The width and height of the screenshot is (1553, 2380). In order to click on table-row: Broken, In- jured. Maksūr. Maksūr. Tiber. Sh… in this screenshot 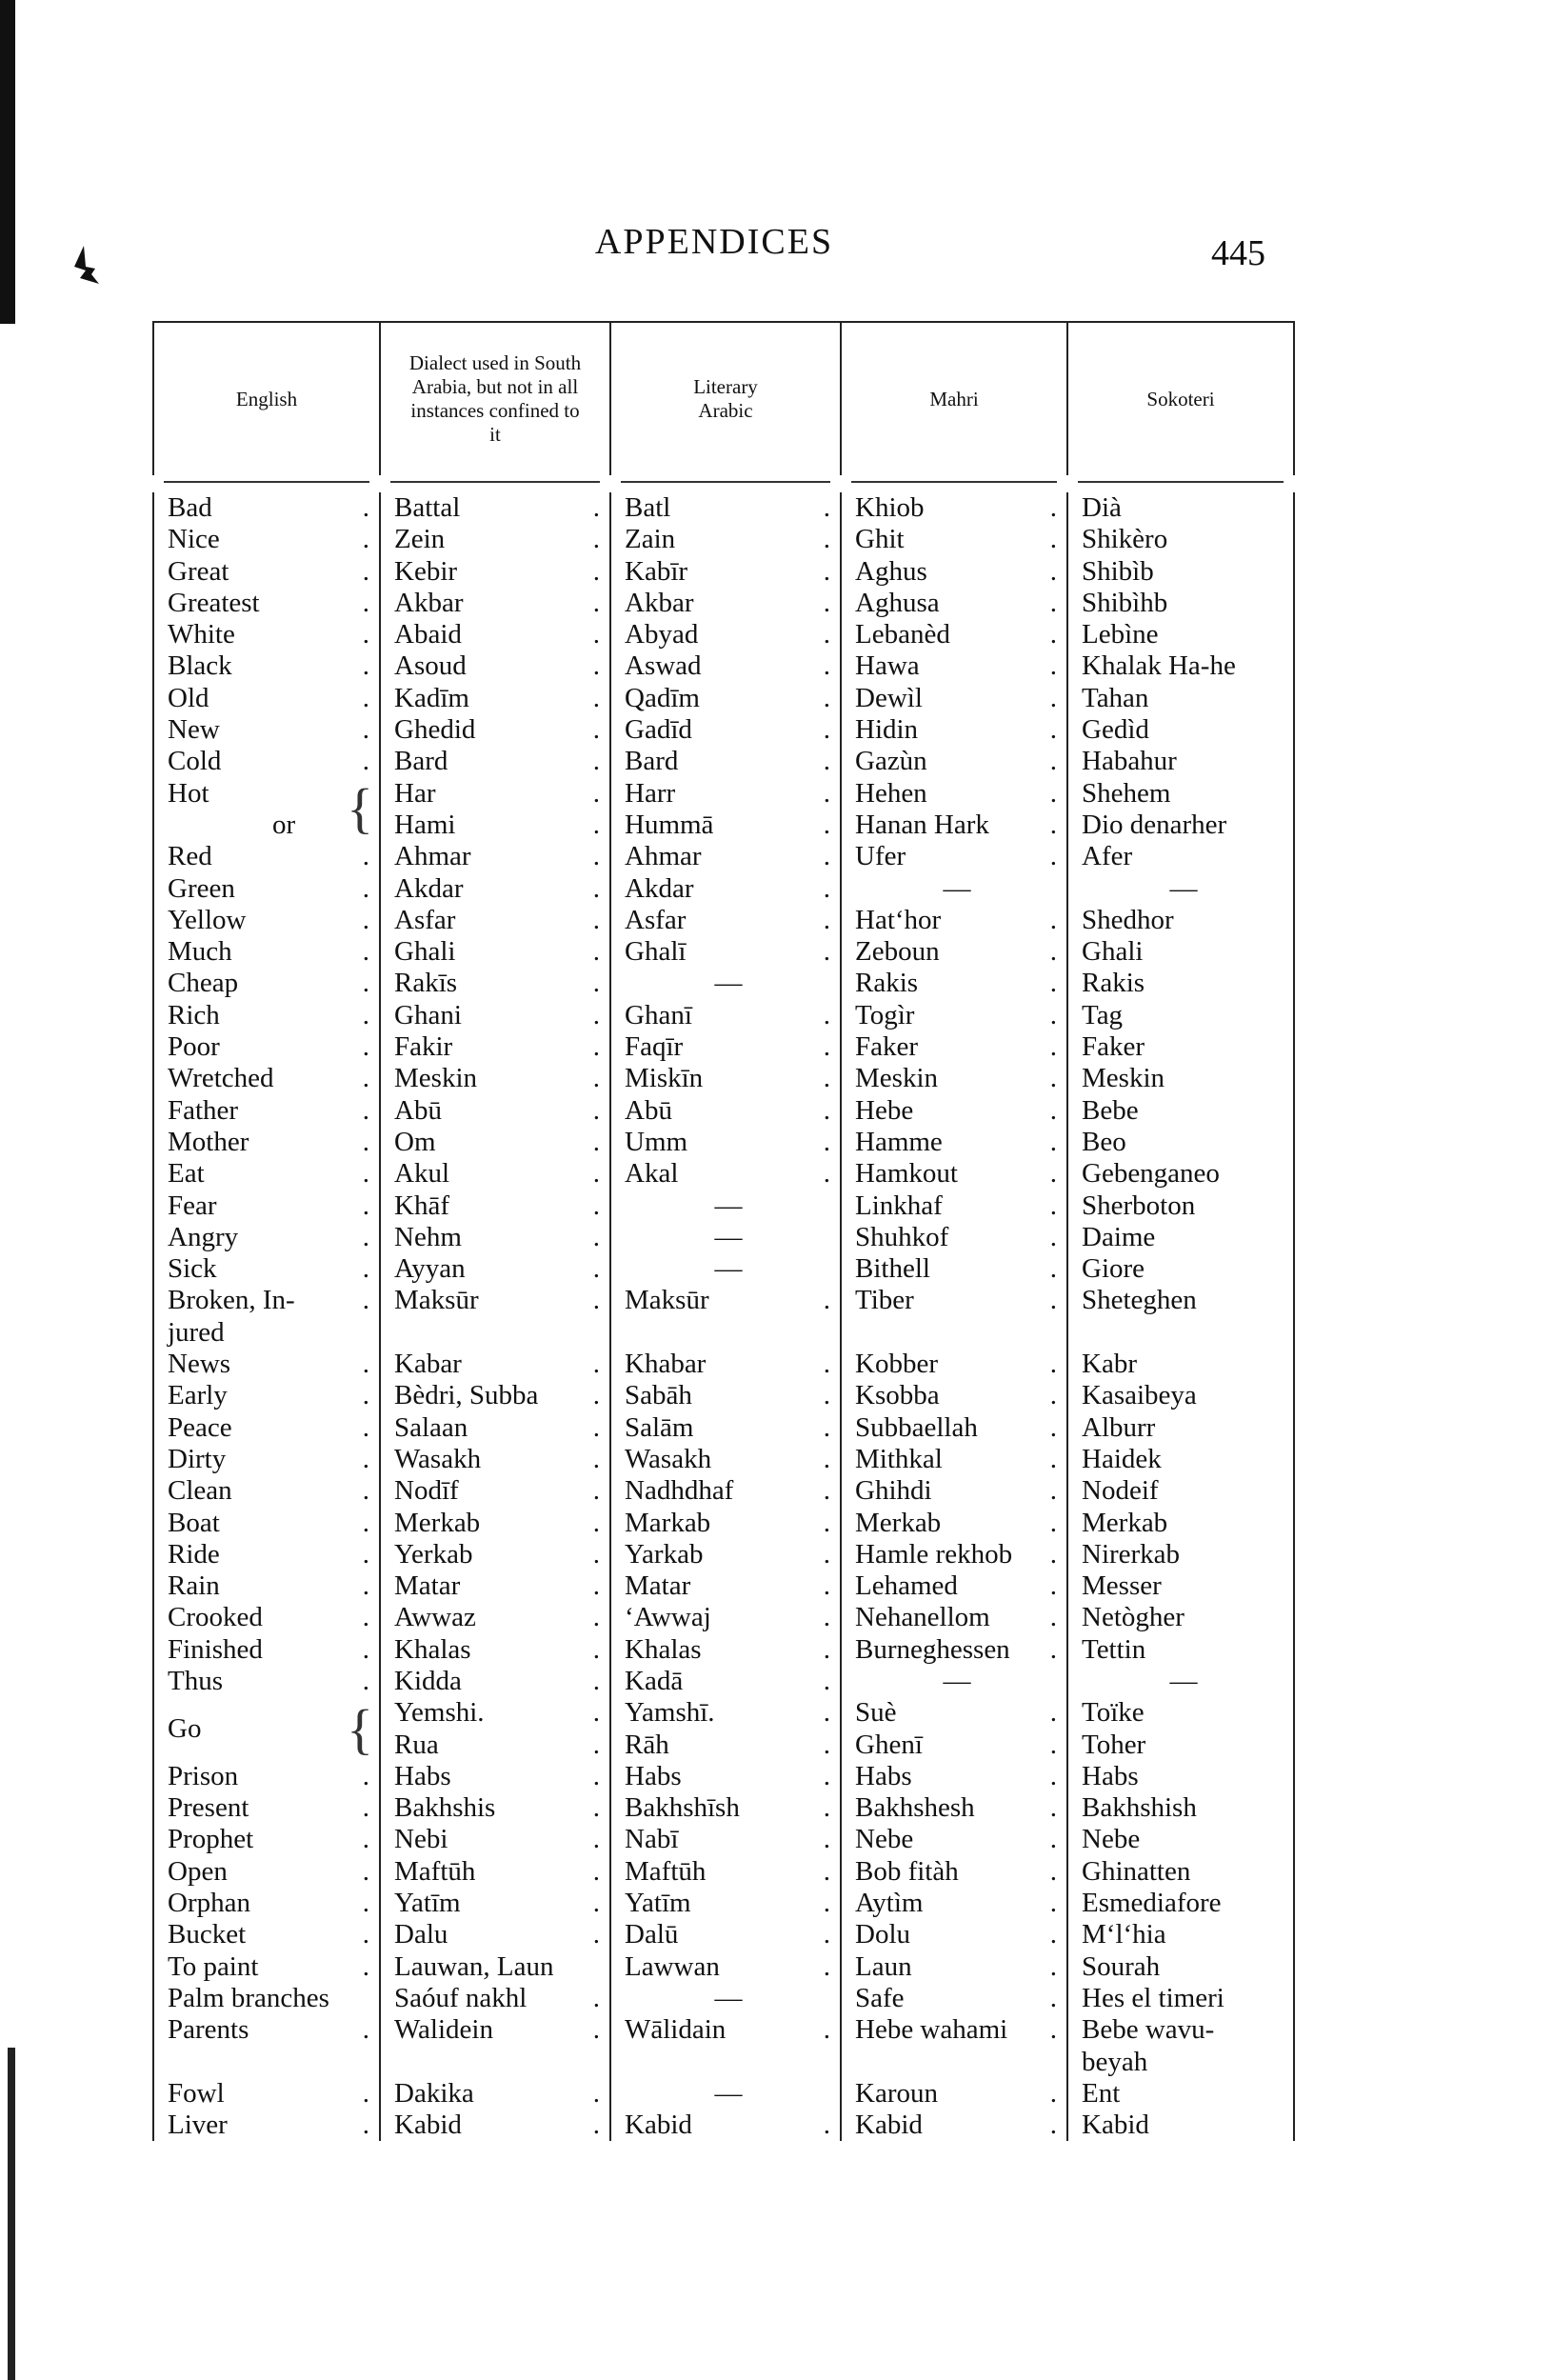, I will do `click(723, 1317)`.